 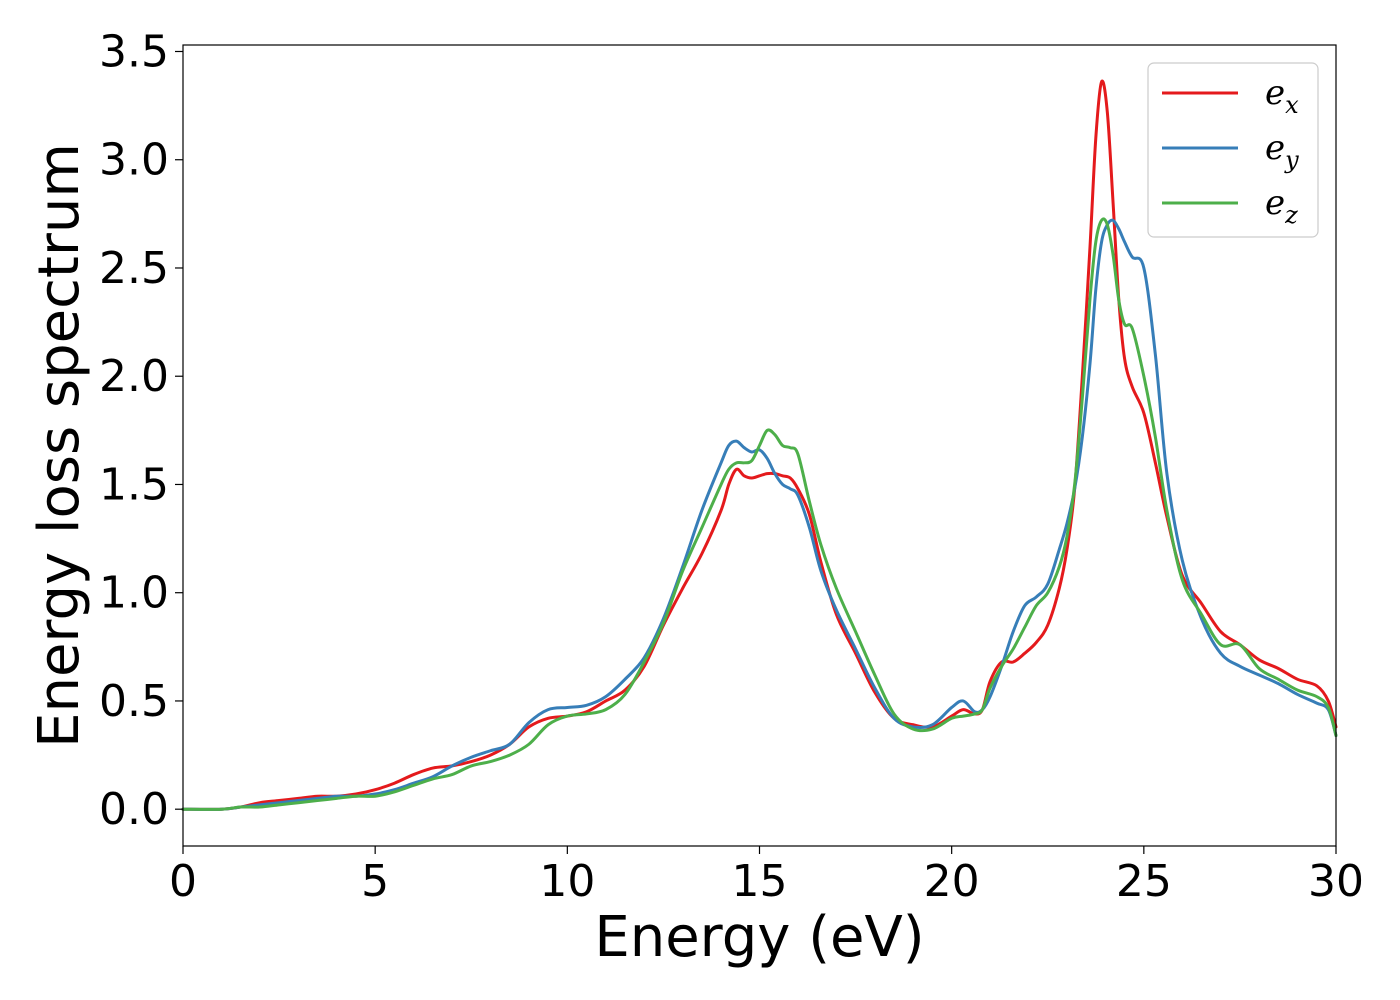 What do you see at coordinates (134, 484) in the screenshot?
I see `y-tick-label: 1.5` at bounding box center [134, 484].